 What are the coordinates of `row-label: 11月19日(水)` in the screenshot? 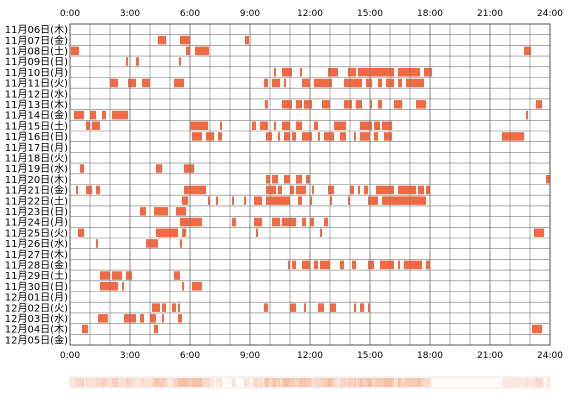 It's located at (36, 169).